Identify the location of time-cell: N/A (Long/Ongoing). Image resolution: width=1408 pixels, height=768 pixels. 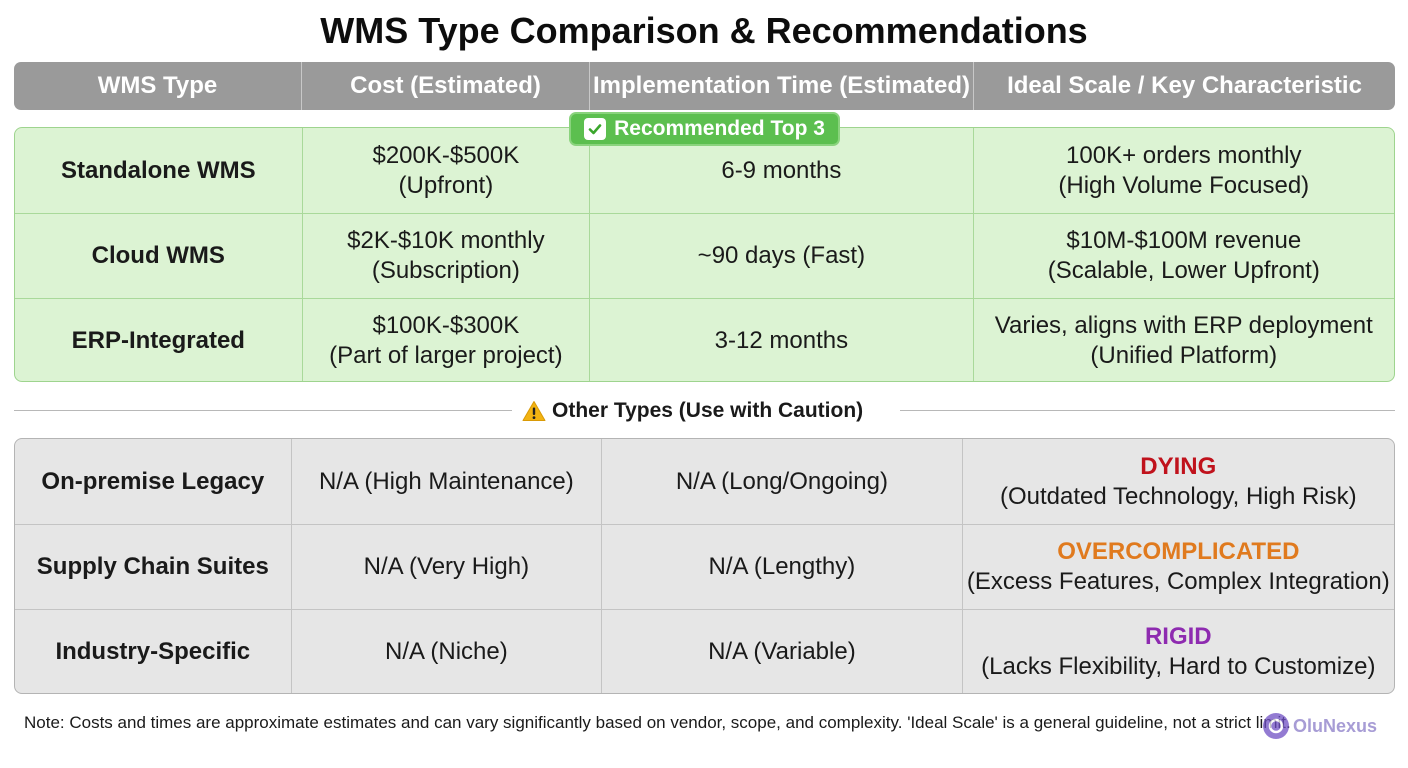
(782, 481).